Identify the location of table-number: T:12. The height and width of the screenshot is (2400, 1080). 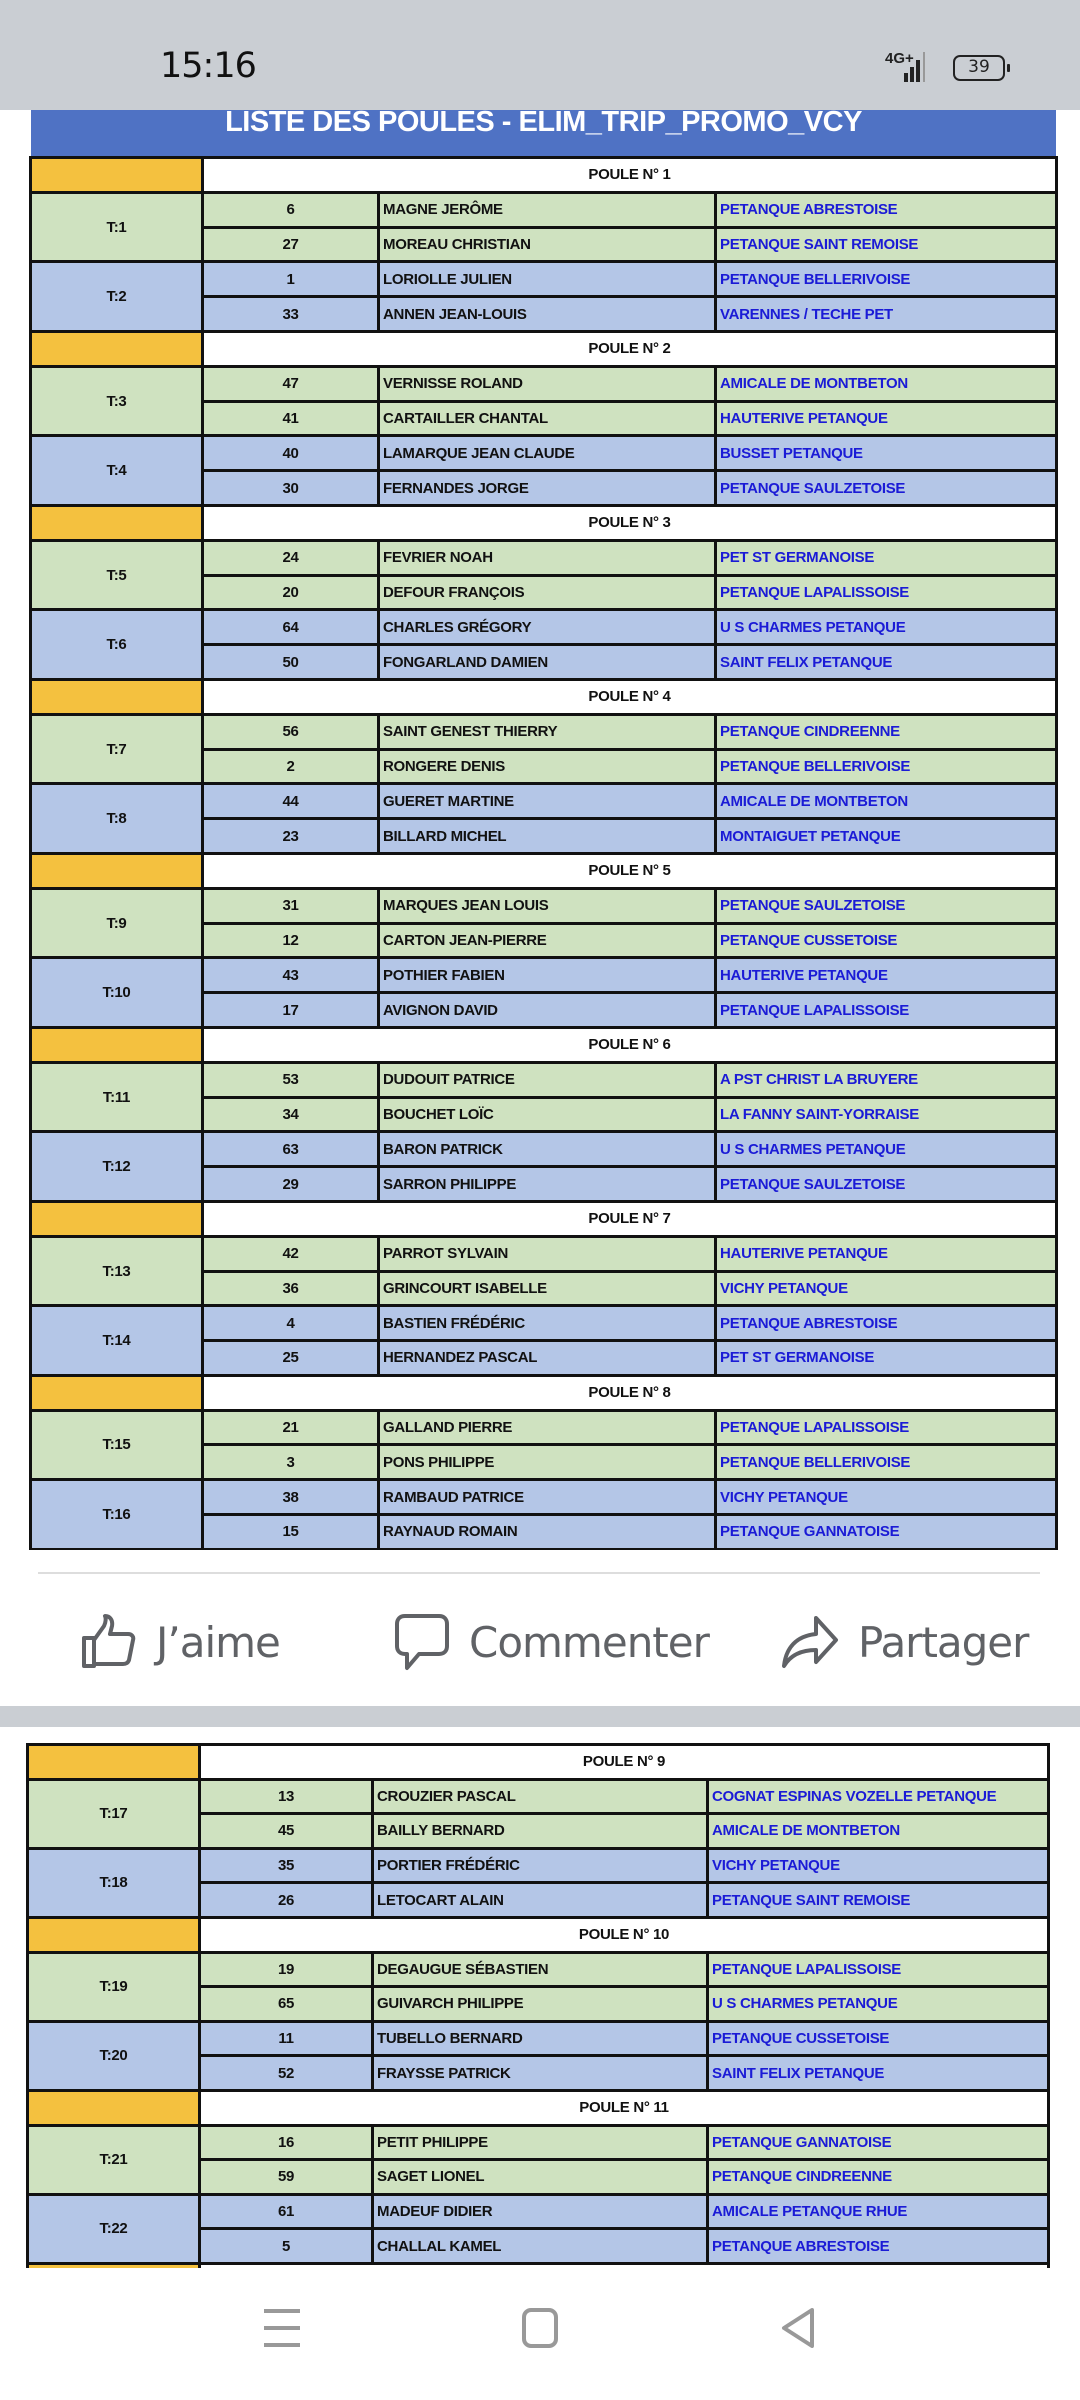
(116, 1166).